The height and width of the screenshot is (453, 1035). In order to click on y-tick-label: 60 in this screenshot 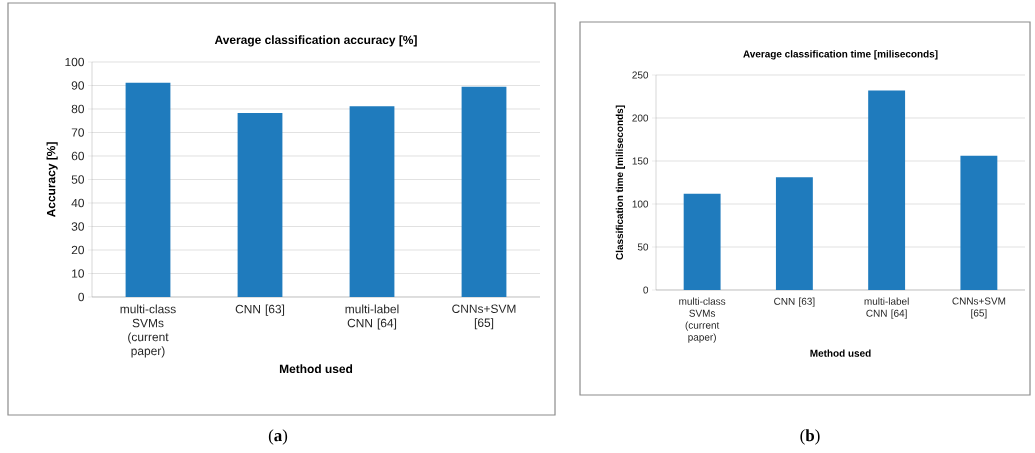, I will do `click(78, 156)`.